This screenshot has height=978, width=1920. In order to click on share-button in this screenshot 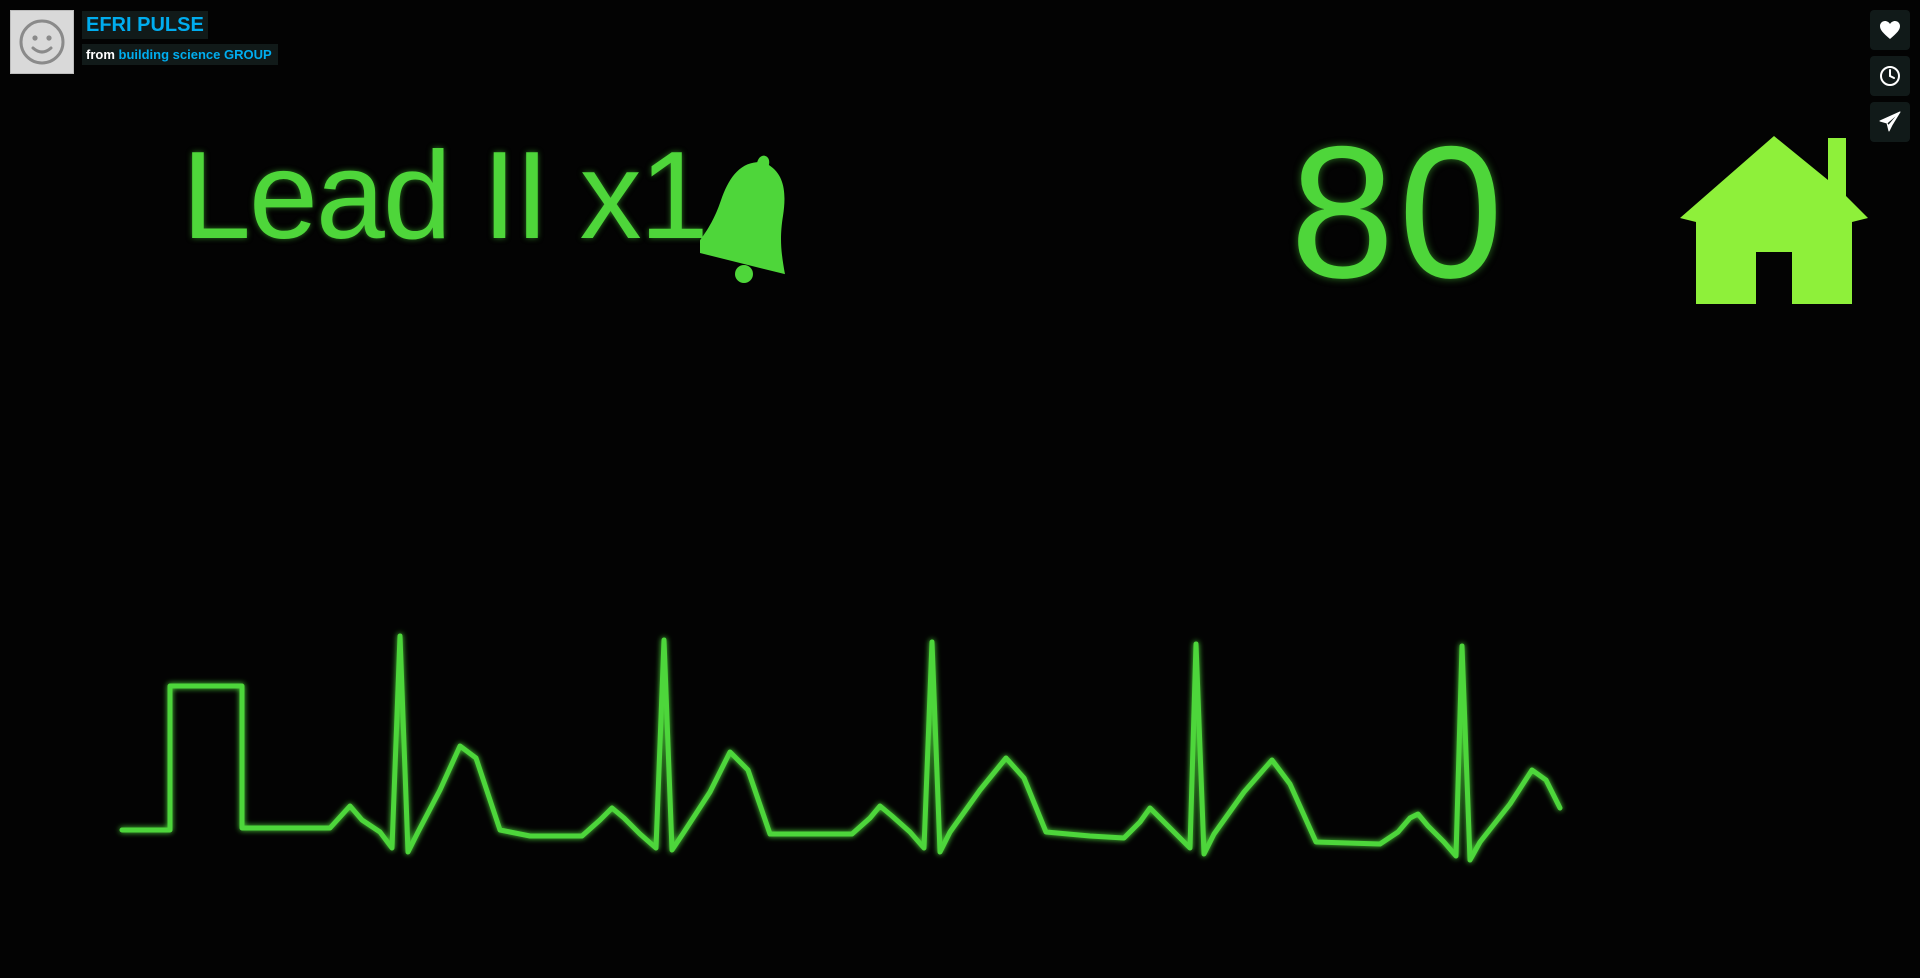, I will do `click(1890, 122)`.